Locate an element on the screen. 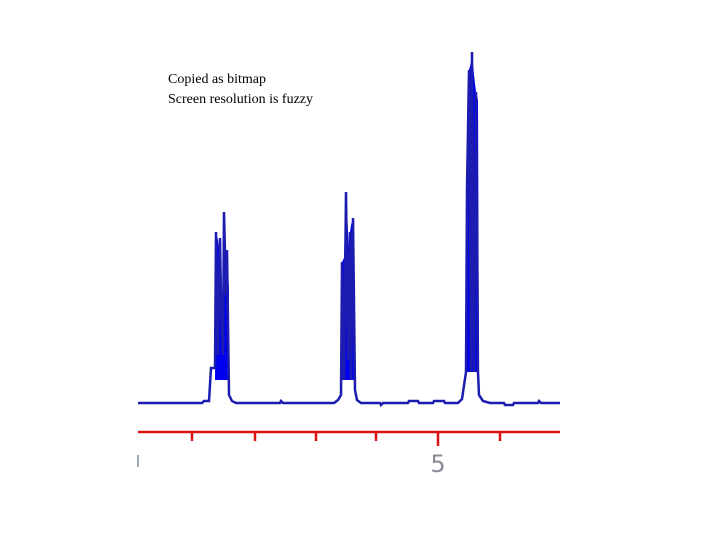 This screenshot has height=540, width=720. annotation: Copied as bitmap is located at coordinates (217, 79).